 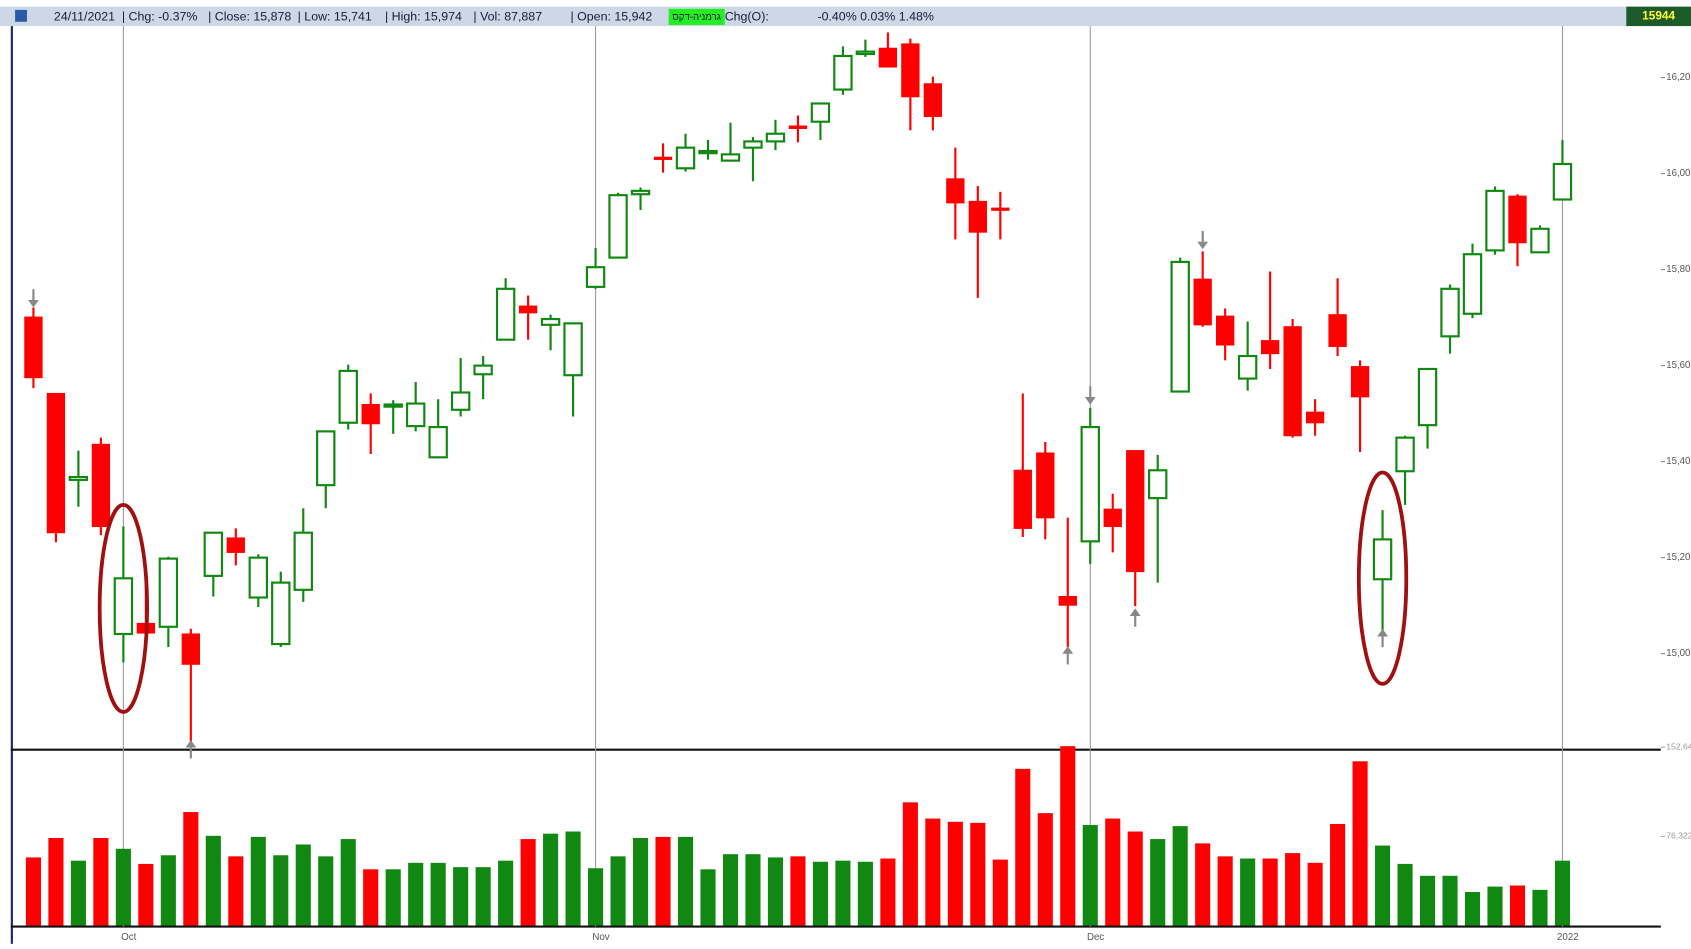 I want to click on x-tick-label: Nov, so click(x=600, y=937).